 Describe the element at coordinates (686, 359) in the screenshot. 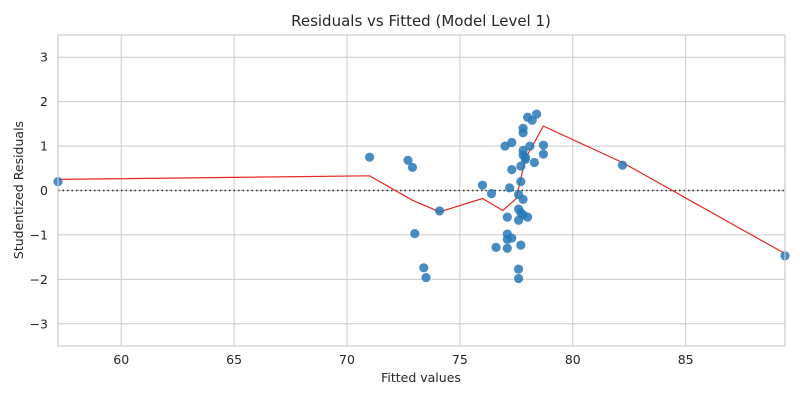

I see `x-tick-label: 85` at that location.